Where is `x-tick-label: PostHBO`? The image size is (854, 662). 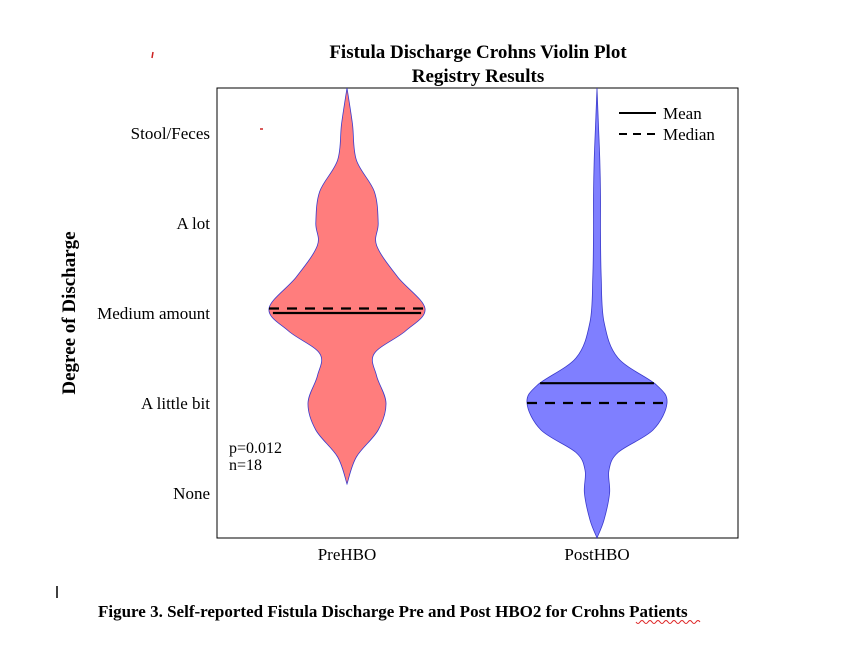 x-tick-label: PostHBO is located at coordinates (596, 554).